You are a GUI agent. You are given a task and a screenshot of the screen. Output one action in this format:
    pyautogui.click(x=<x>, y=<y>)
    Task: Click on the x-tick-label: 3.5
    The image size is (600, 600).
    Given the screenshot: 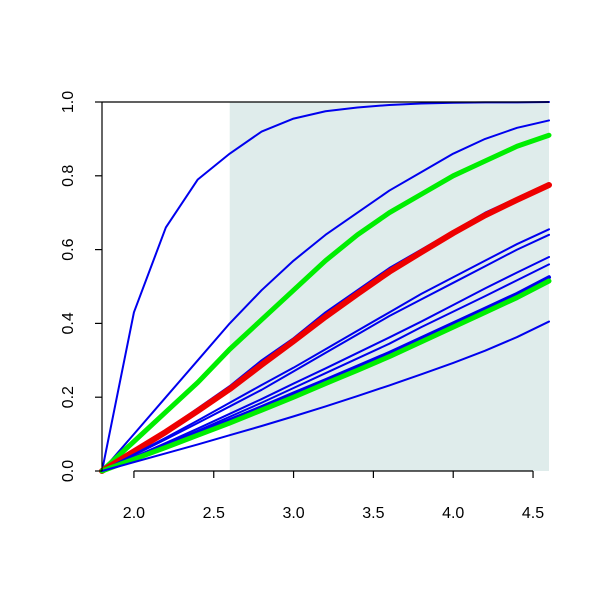 What is the action you would take?
    pyautogui.click(x=373, y=513)
    